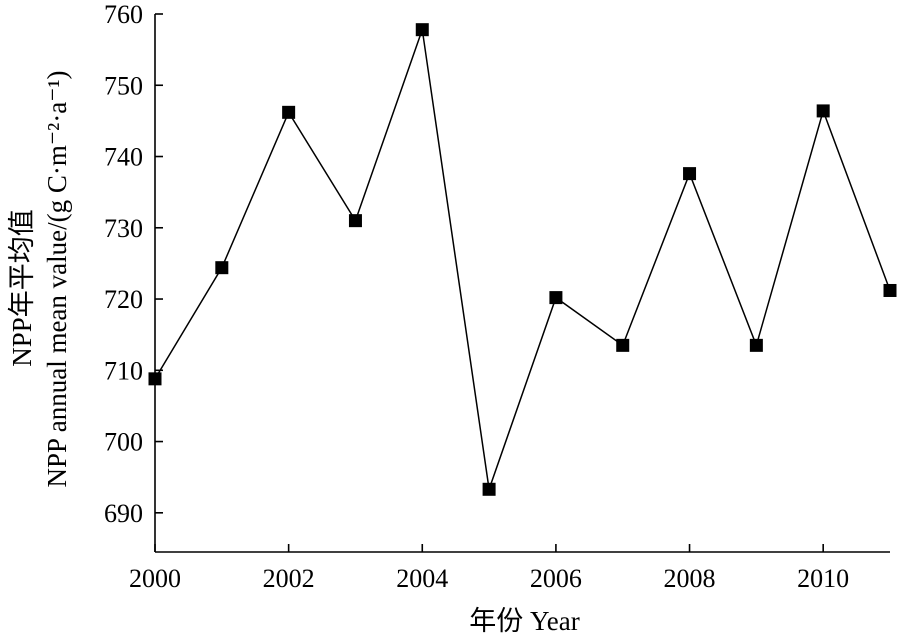  Describe the element at coordinates (823, 578) in the screenshot. I see `x-tick-label: 2010` at that location.